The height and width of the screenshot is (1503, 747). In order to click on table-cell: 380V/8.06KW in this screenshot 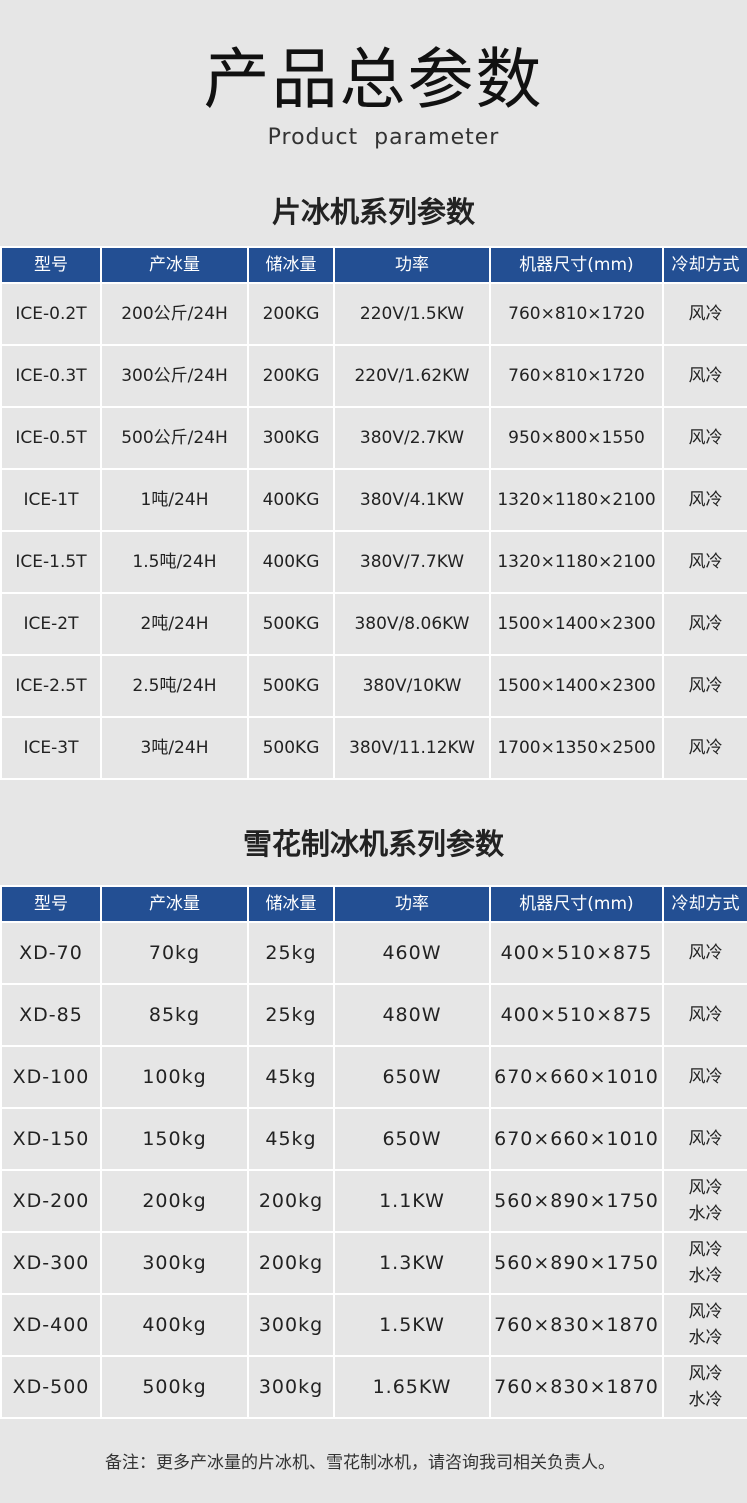, I will do `click(412, 624)`.